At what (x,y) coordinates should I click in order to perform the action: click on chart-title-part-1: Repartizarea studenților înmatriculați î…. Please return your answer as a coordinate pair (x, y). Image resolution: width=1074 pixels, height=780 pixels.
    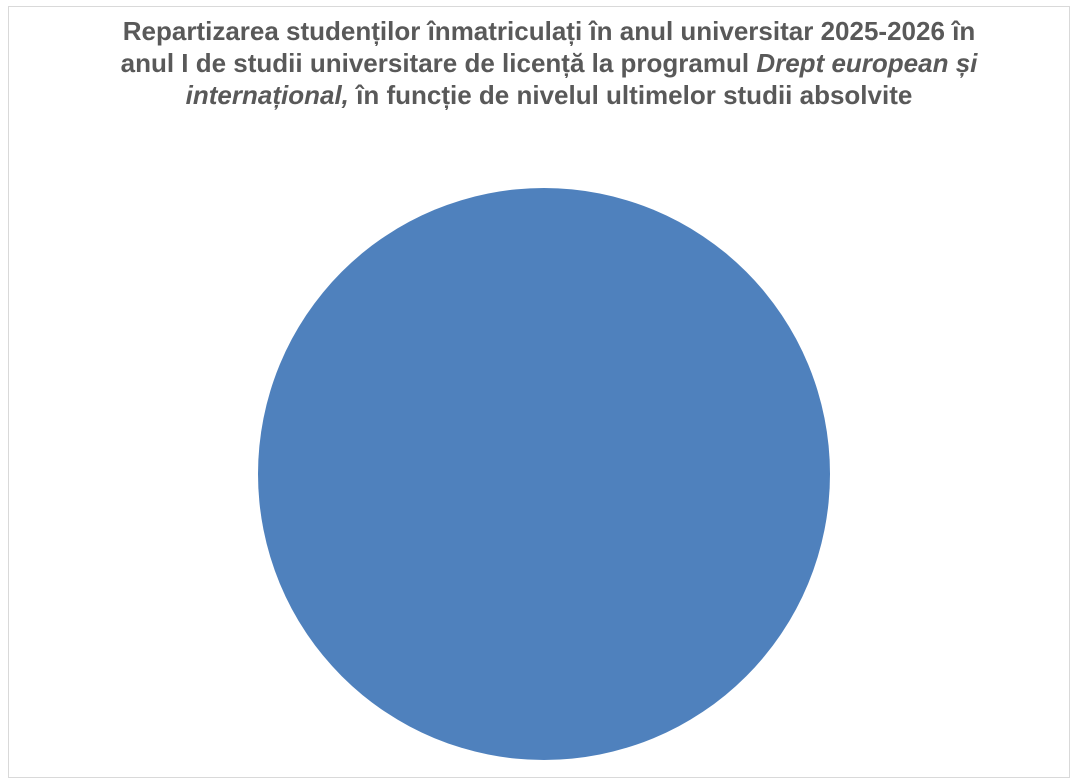
    Looking at the image, I should click on (548, 47).